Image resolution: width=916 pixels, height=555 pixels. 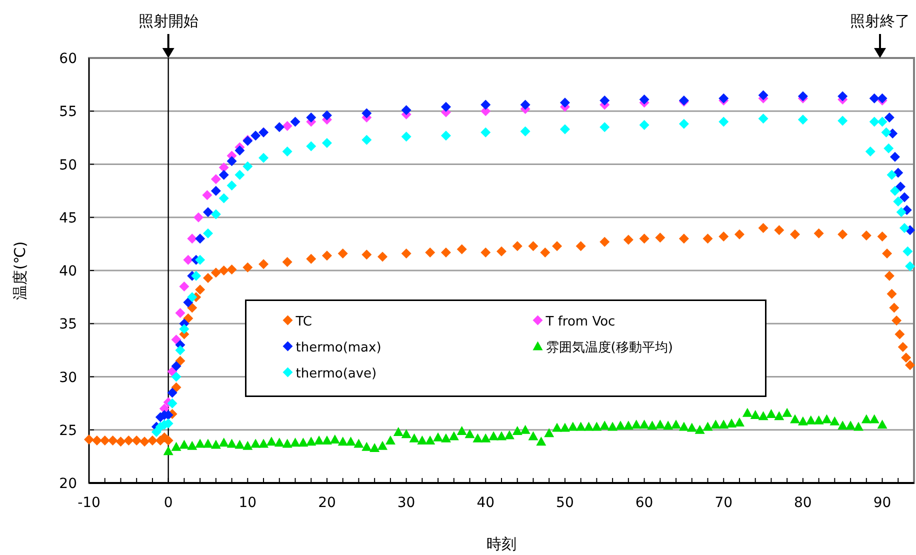 What do you see at coordinates (644, 503) in the screenshot?
I see `x-tick-label: 60` at bounding box center [644, 503].